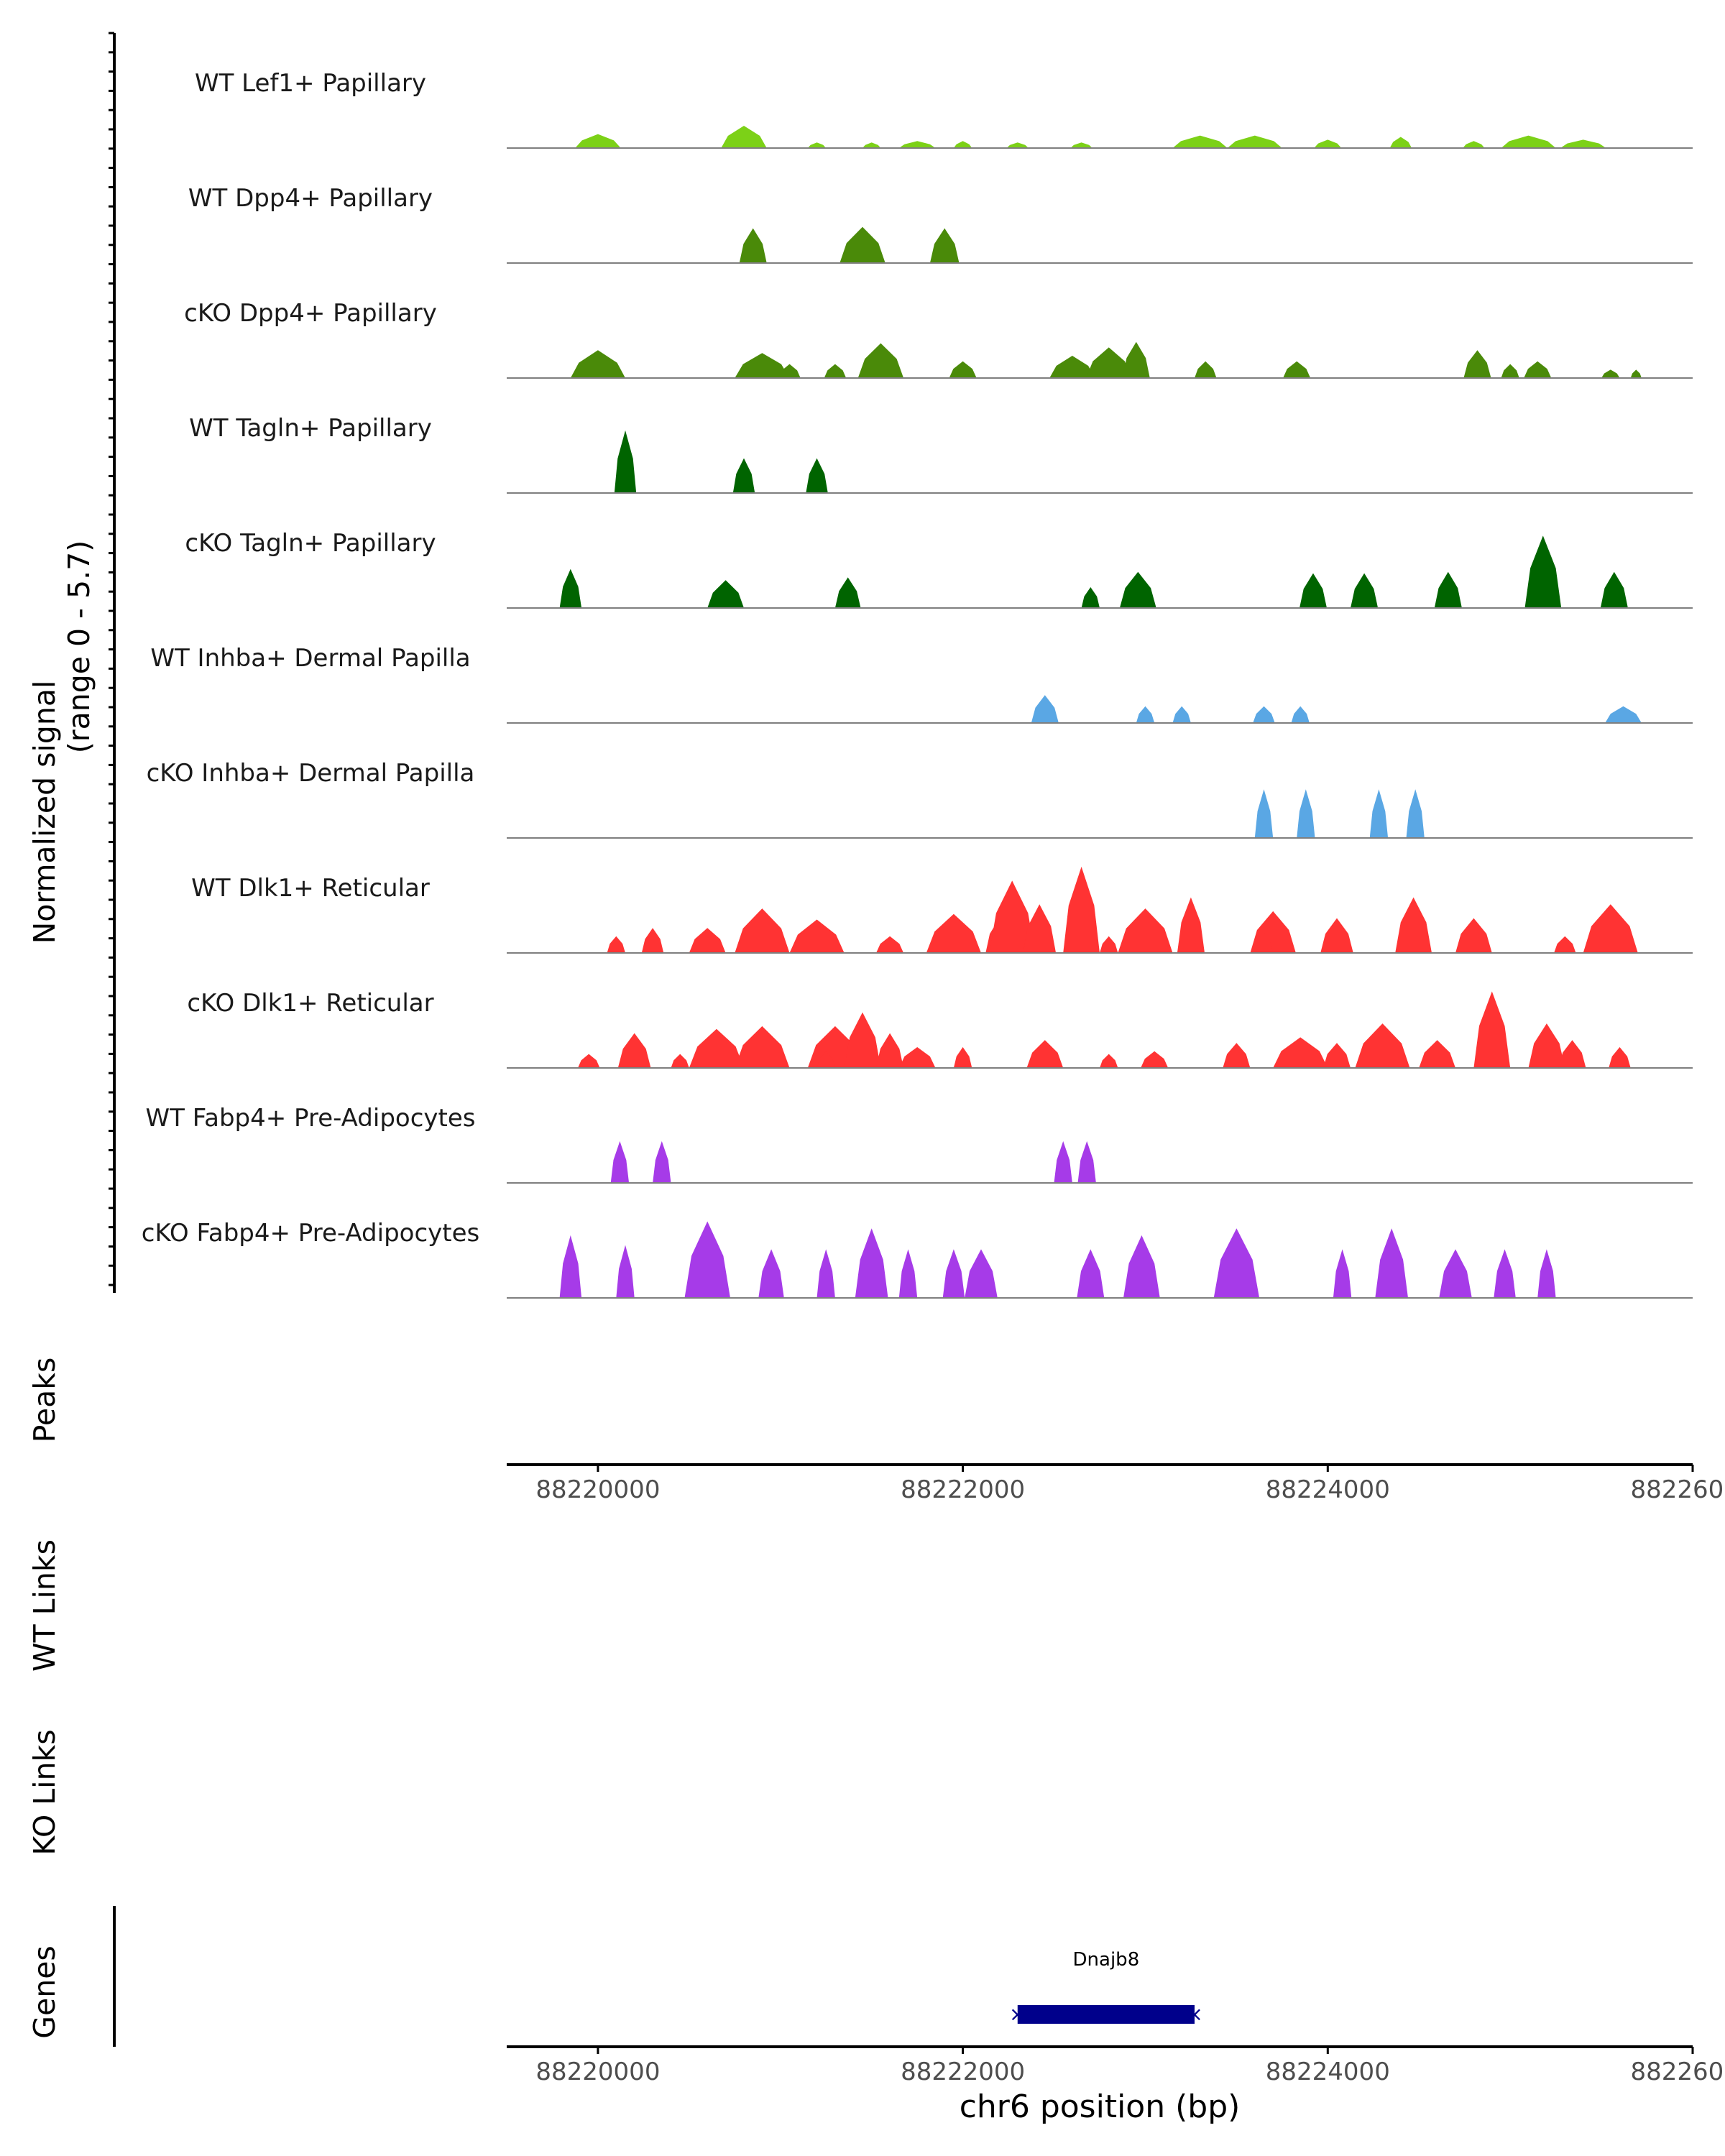 The height and width of the screenshot is (2156, 1725). I want to click on peaks-track-label: Peaks, so click(44, 1400).